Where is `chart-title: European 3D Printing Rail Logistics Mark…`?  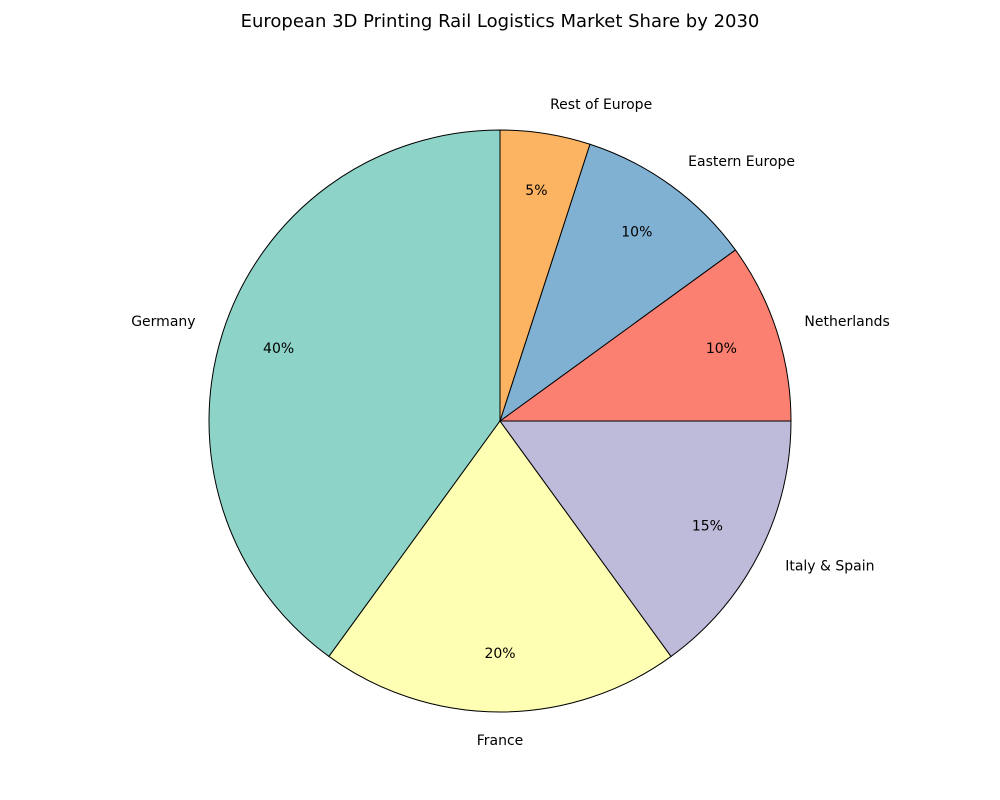
chart-title: European 3D Printing Rail Logistics Mark… is located at coordinates (500, 21).